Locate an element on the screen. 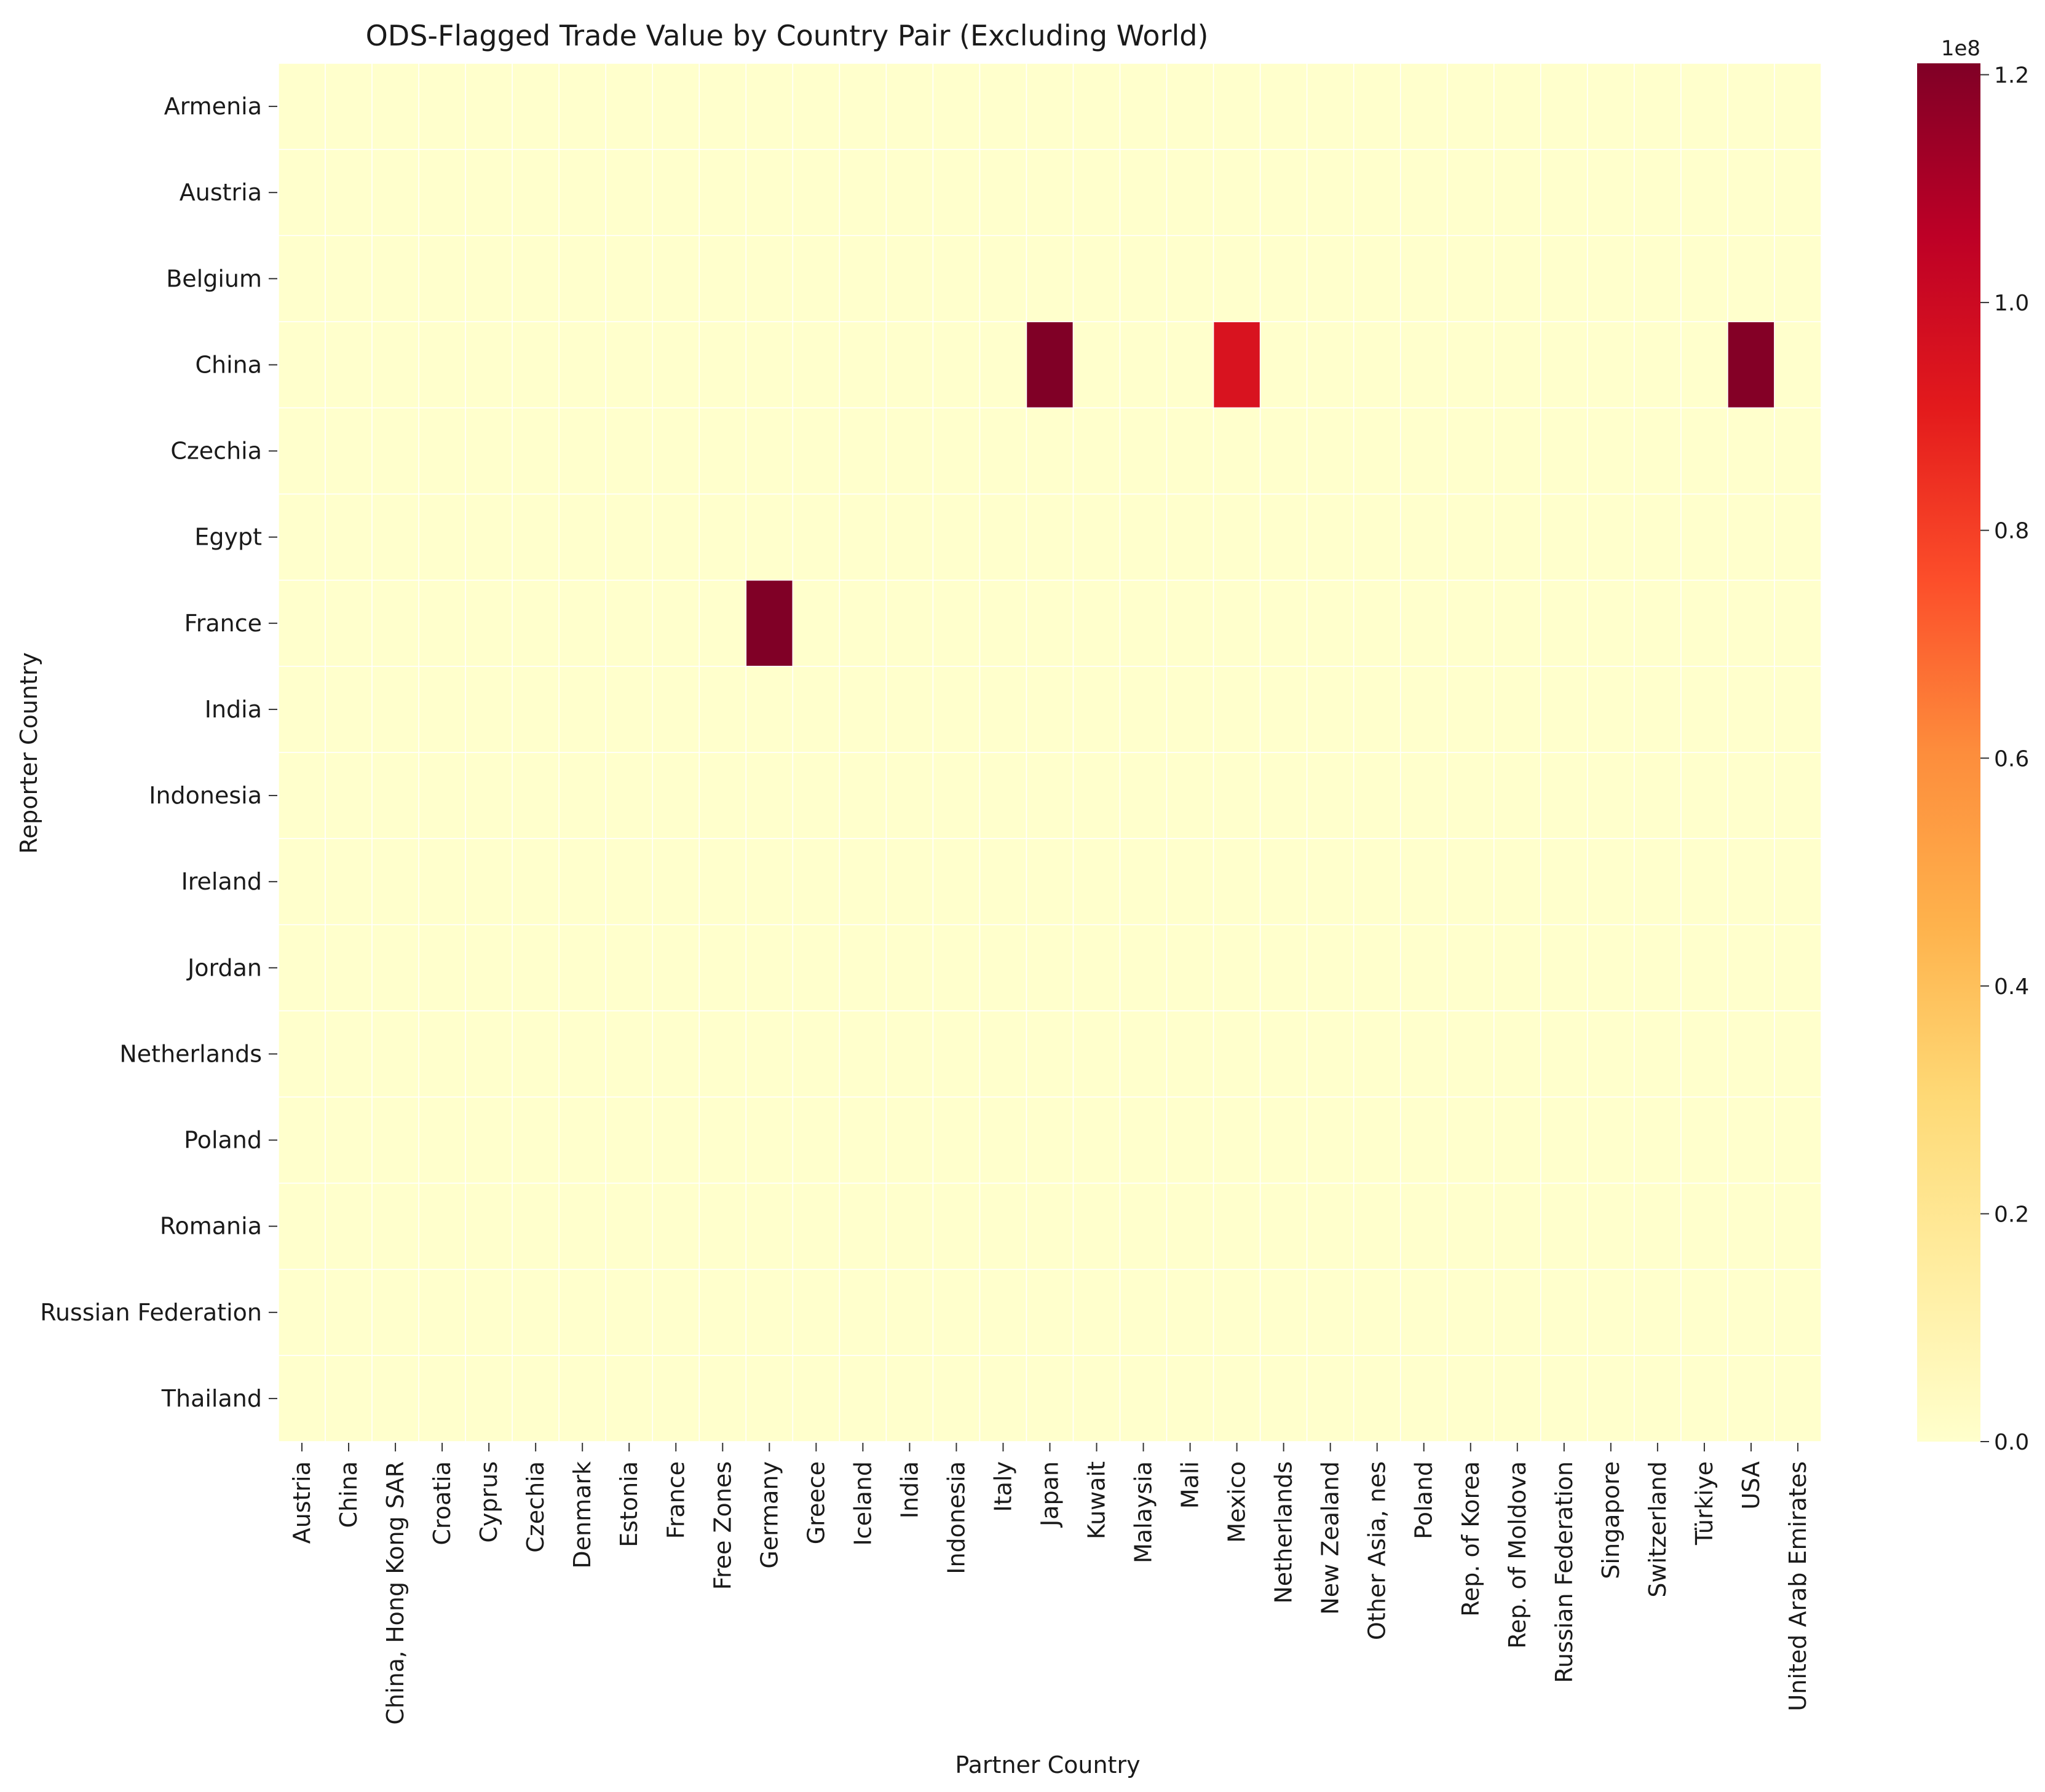 The height and width of the screenshot is (1792, 2045). x-tick-label: USA is located at coordinates (1751, 1485).